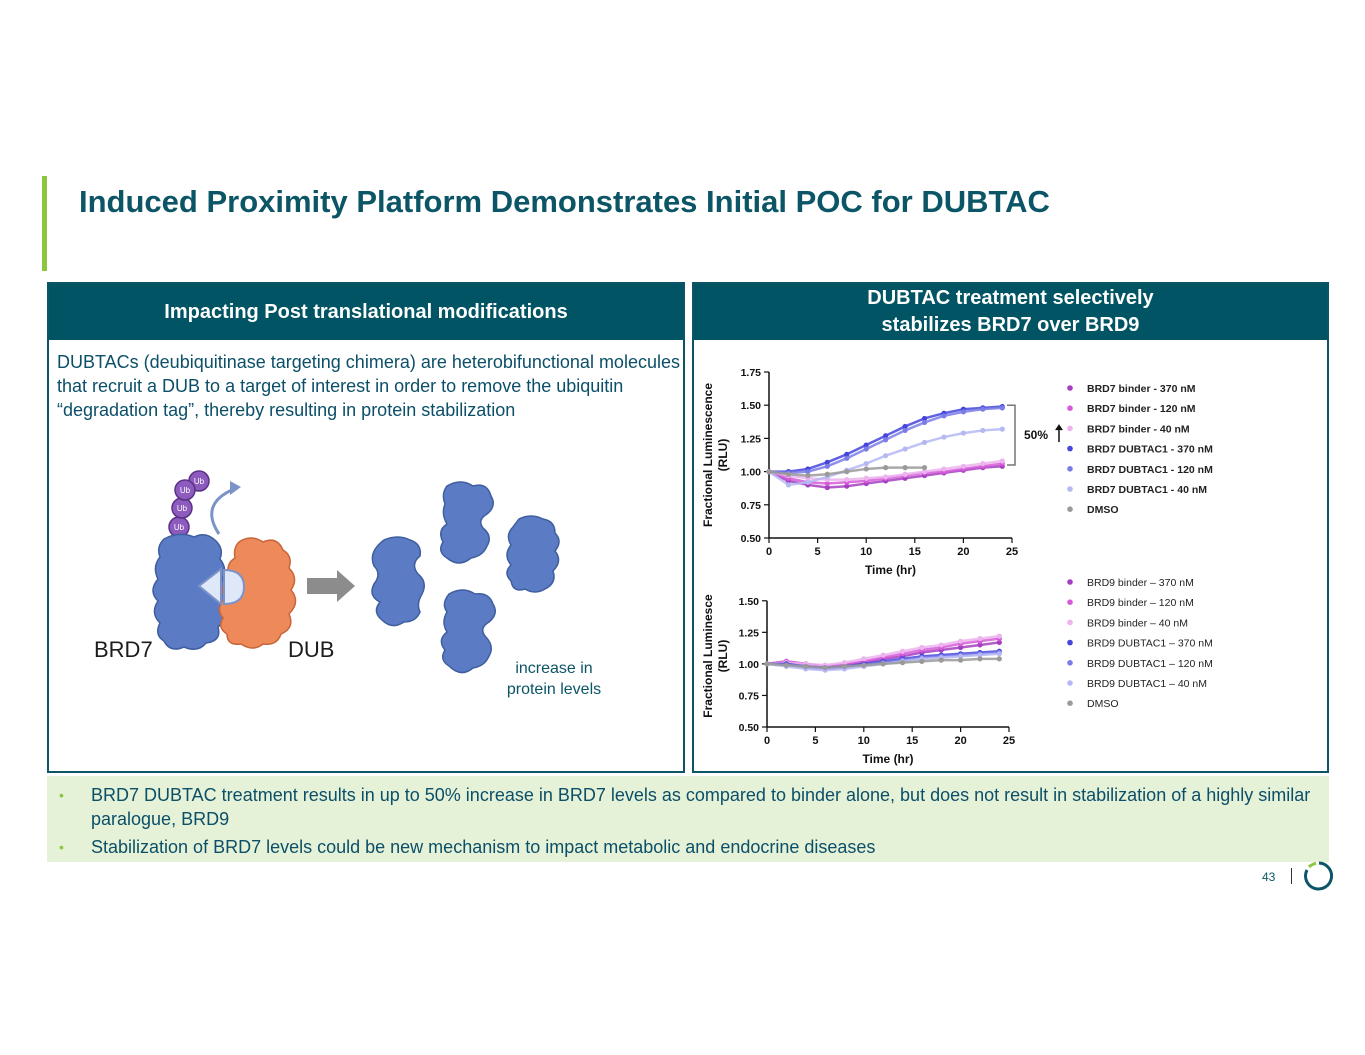 This screenshot has width=1365, height=1055. What do you see at coordinates (356, 572) in the screenshot?
I see `dubtac-mechanism-illustration: Ub Ub Ub Ub` at bounding box center [356, 572].